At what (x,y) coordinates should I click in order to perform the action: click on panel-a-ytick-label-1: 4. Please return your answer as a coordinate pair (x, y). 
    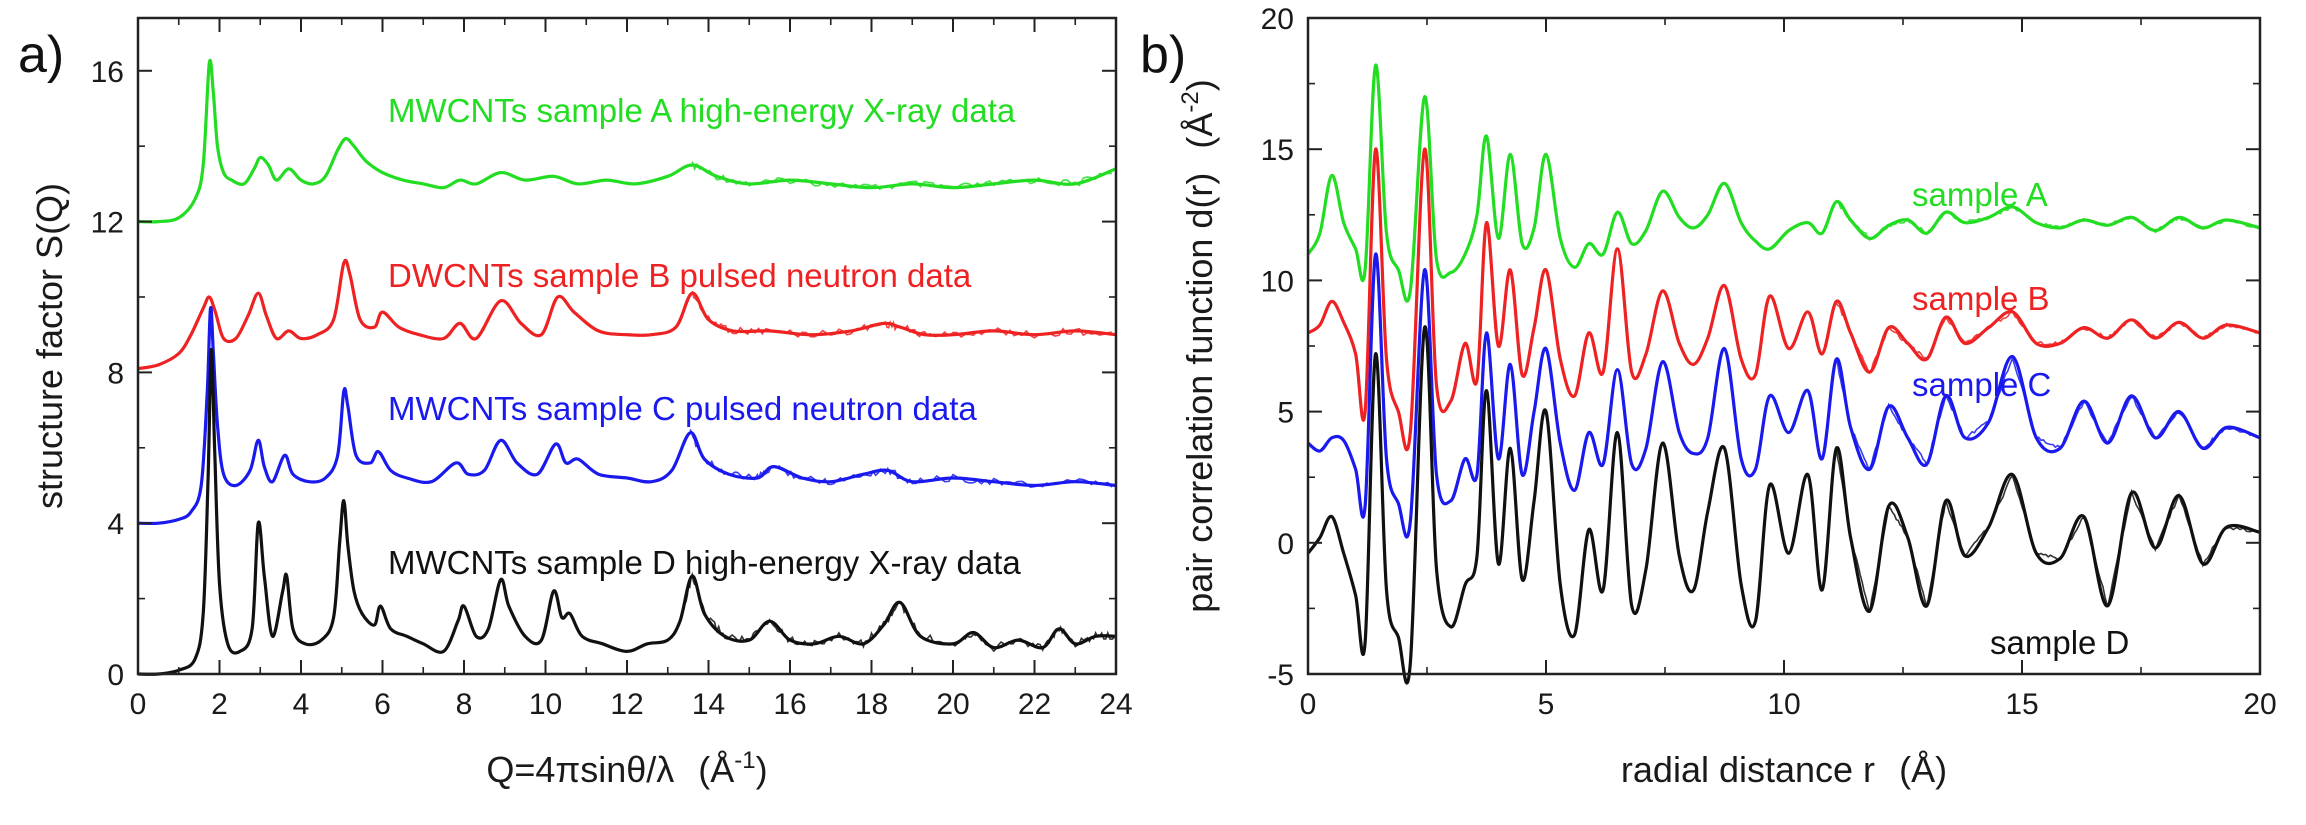
    Looking at the image, I should click on (115, 524).